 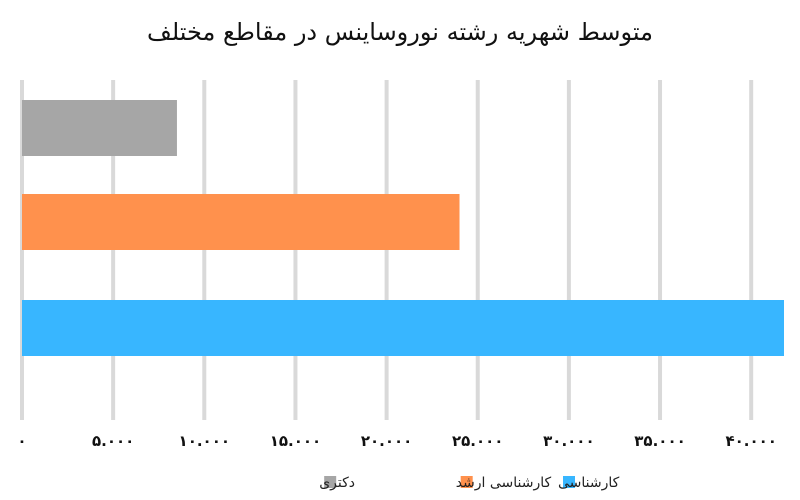 I want to click on legend: کارشناسی کارشناسی ارشد دکتری, so click(x=469, y=483).